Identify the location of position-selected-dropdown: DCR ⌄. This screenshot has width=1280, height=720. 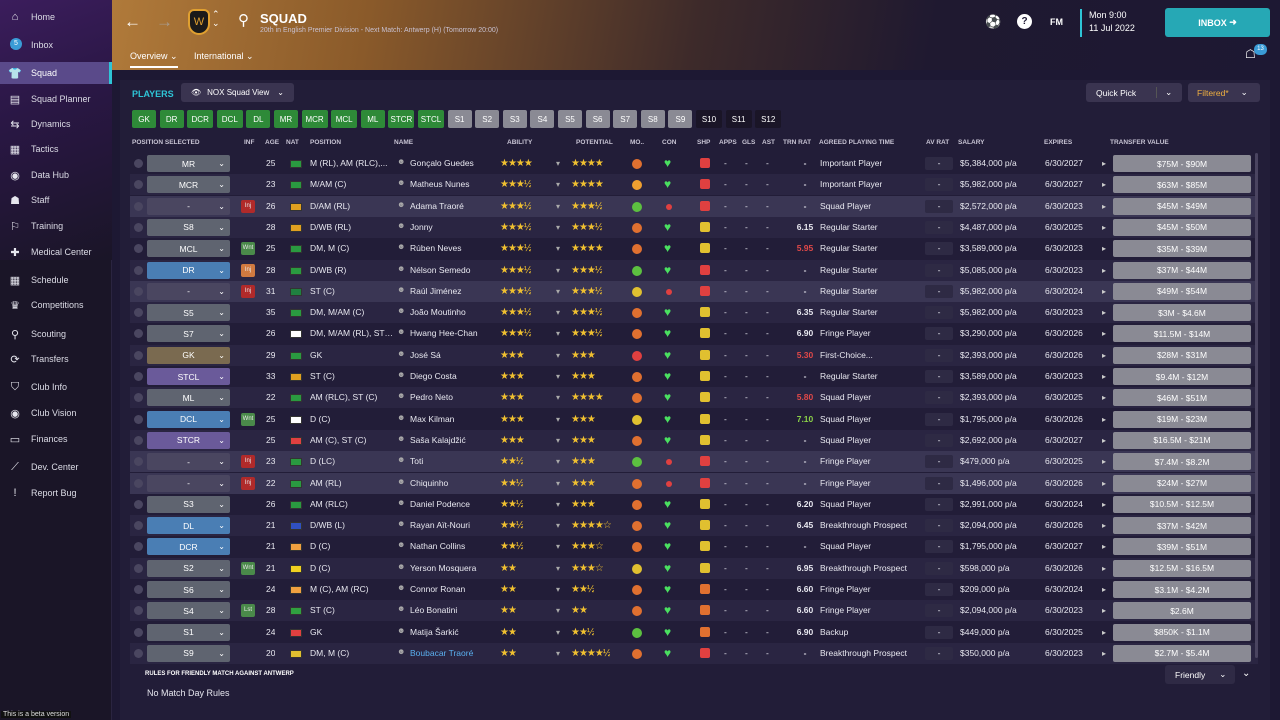
(188, 547).